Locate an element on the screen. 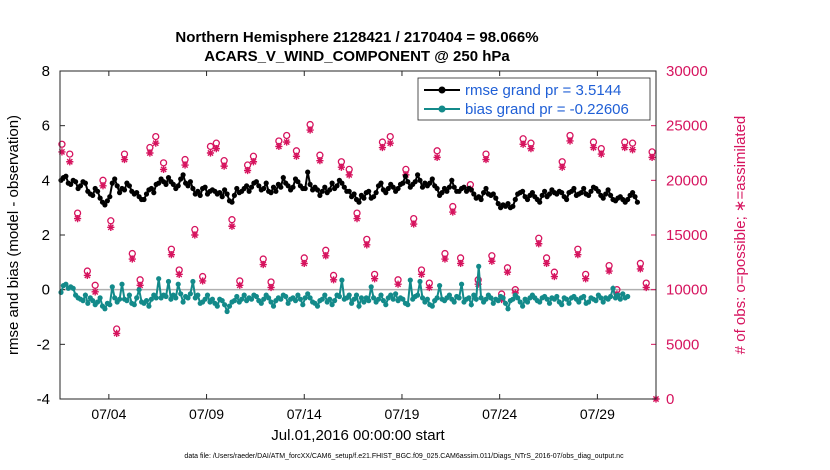  y-right-tick-label: 30000 is located at coordinates (687, 71).